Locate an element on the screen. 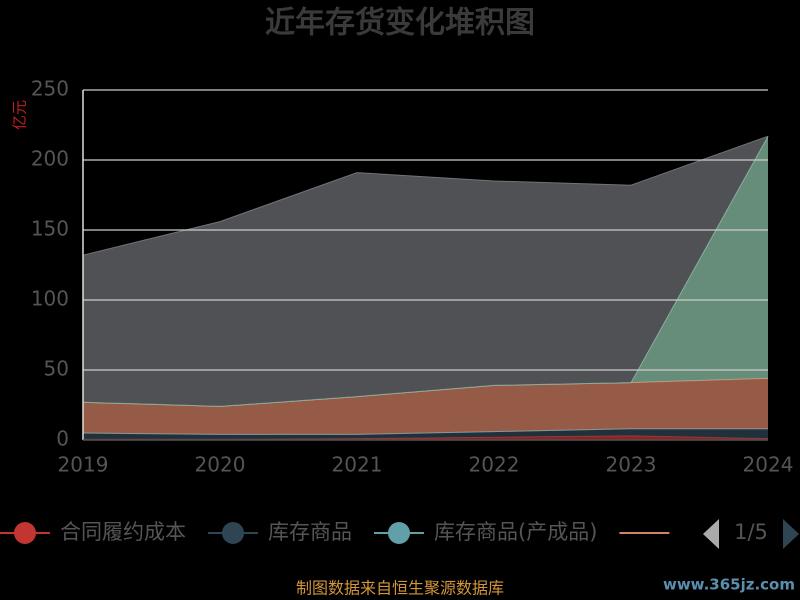 Image resolution: width=800 pixels, height=600 pixels. x-tick-label: 2019 is located at coordinates (83, 465).